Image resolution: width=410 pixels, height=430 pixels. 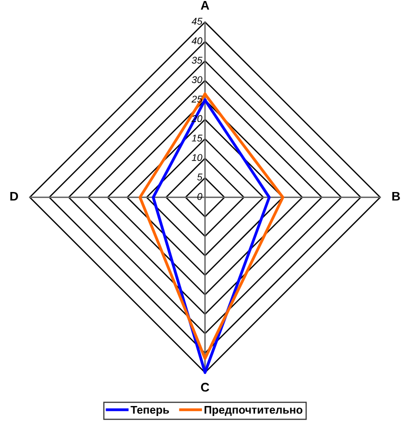 I want to click on y-tick-label: 15, so click(x=197, y=138).